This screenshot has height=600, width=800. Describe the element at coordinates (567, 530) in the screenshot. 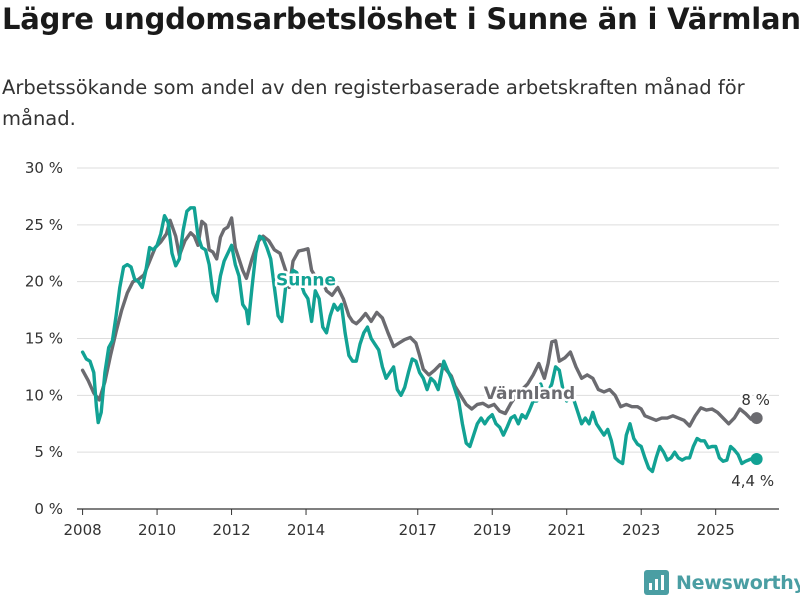

I see `x-tick-label: 2021` at that location.